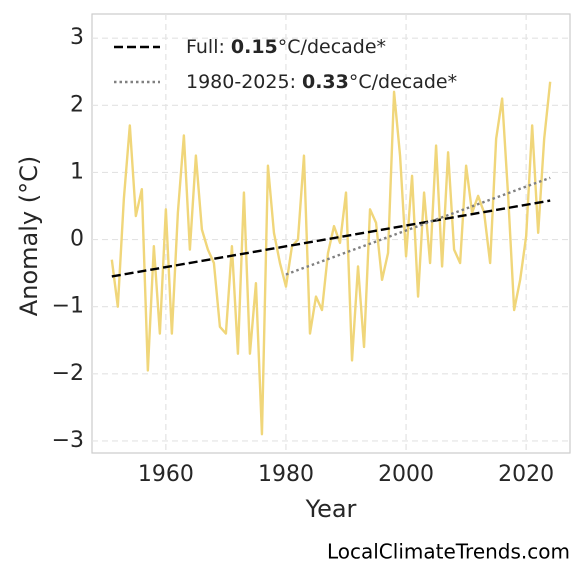 The image size is (585, 580). What do you see at coordinates (526, 474) in the screenshot?
I see `x-tick-label: 2020` at bounding box center [526, 474].